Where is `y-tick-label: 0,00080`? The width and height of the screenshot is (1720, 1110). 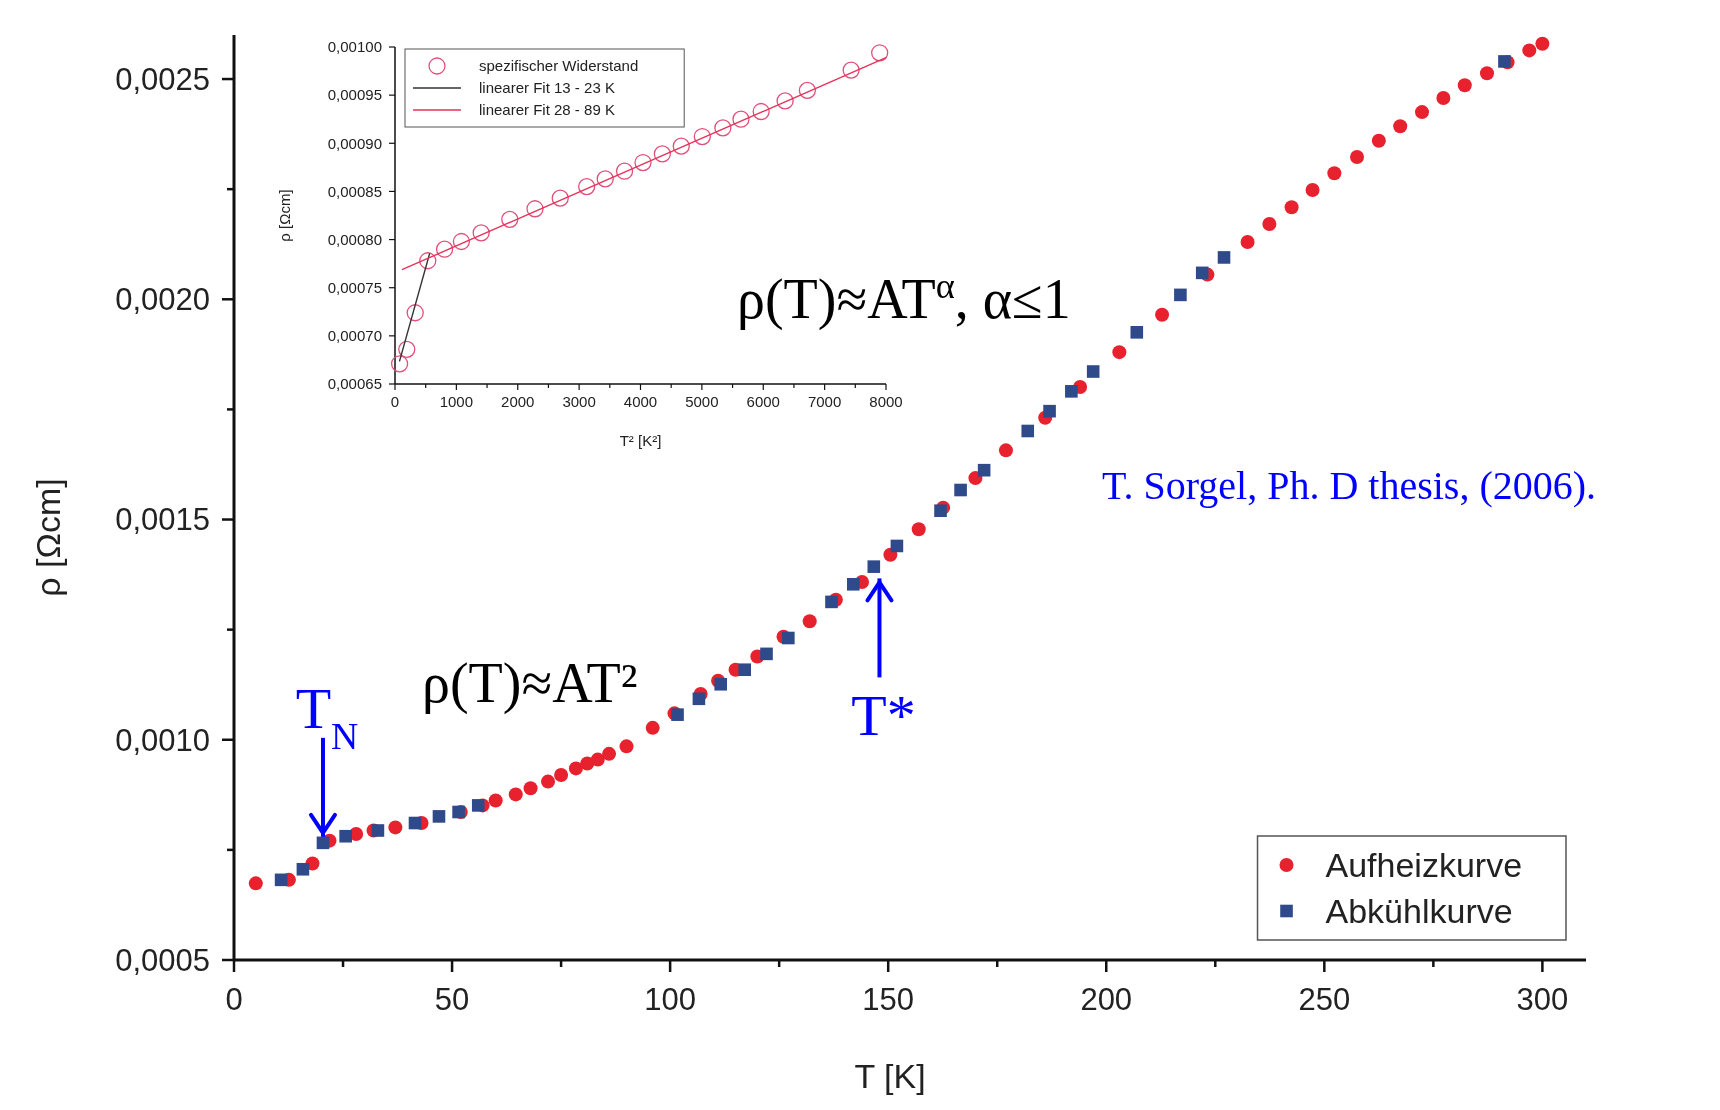 y-tick-label: 0,00080 is located at coordinates (354, 239).